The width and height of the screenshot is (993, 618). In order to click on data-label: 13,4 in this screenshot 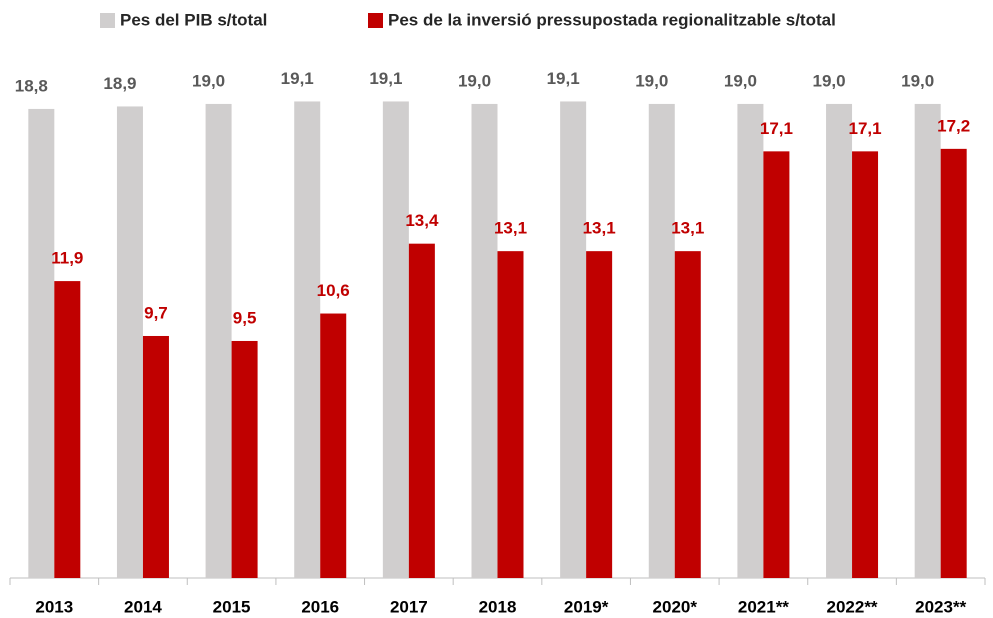, I will do `click(422, 220)`.